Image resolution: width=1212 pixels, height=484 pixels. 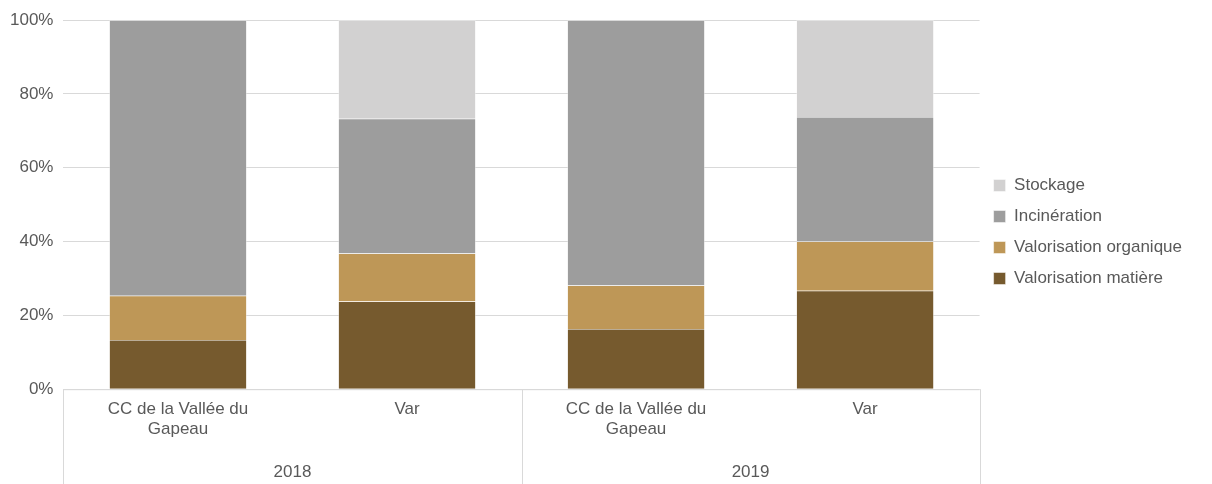 What do you see at coordinates (1049, 185) in the screenshot?
I see `legend-label: Stockage` at bounding box center [1049, 185].